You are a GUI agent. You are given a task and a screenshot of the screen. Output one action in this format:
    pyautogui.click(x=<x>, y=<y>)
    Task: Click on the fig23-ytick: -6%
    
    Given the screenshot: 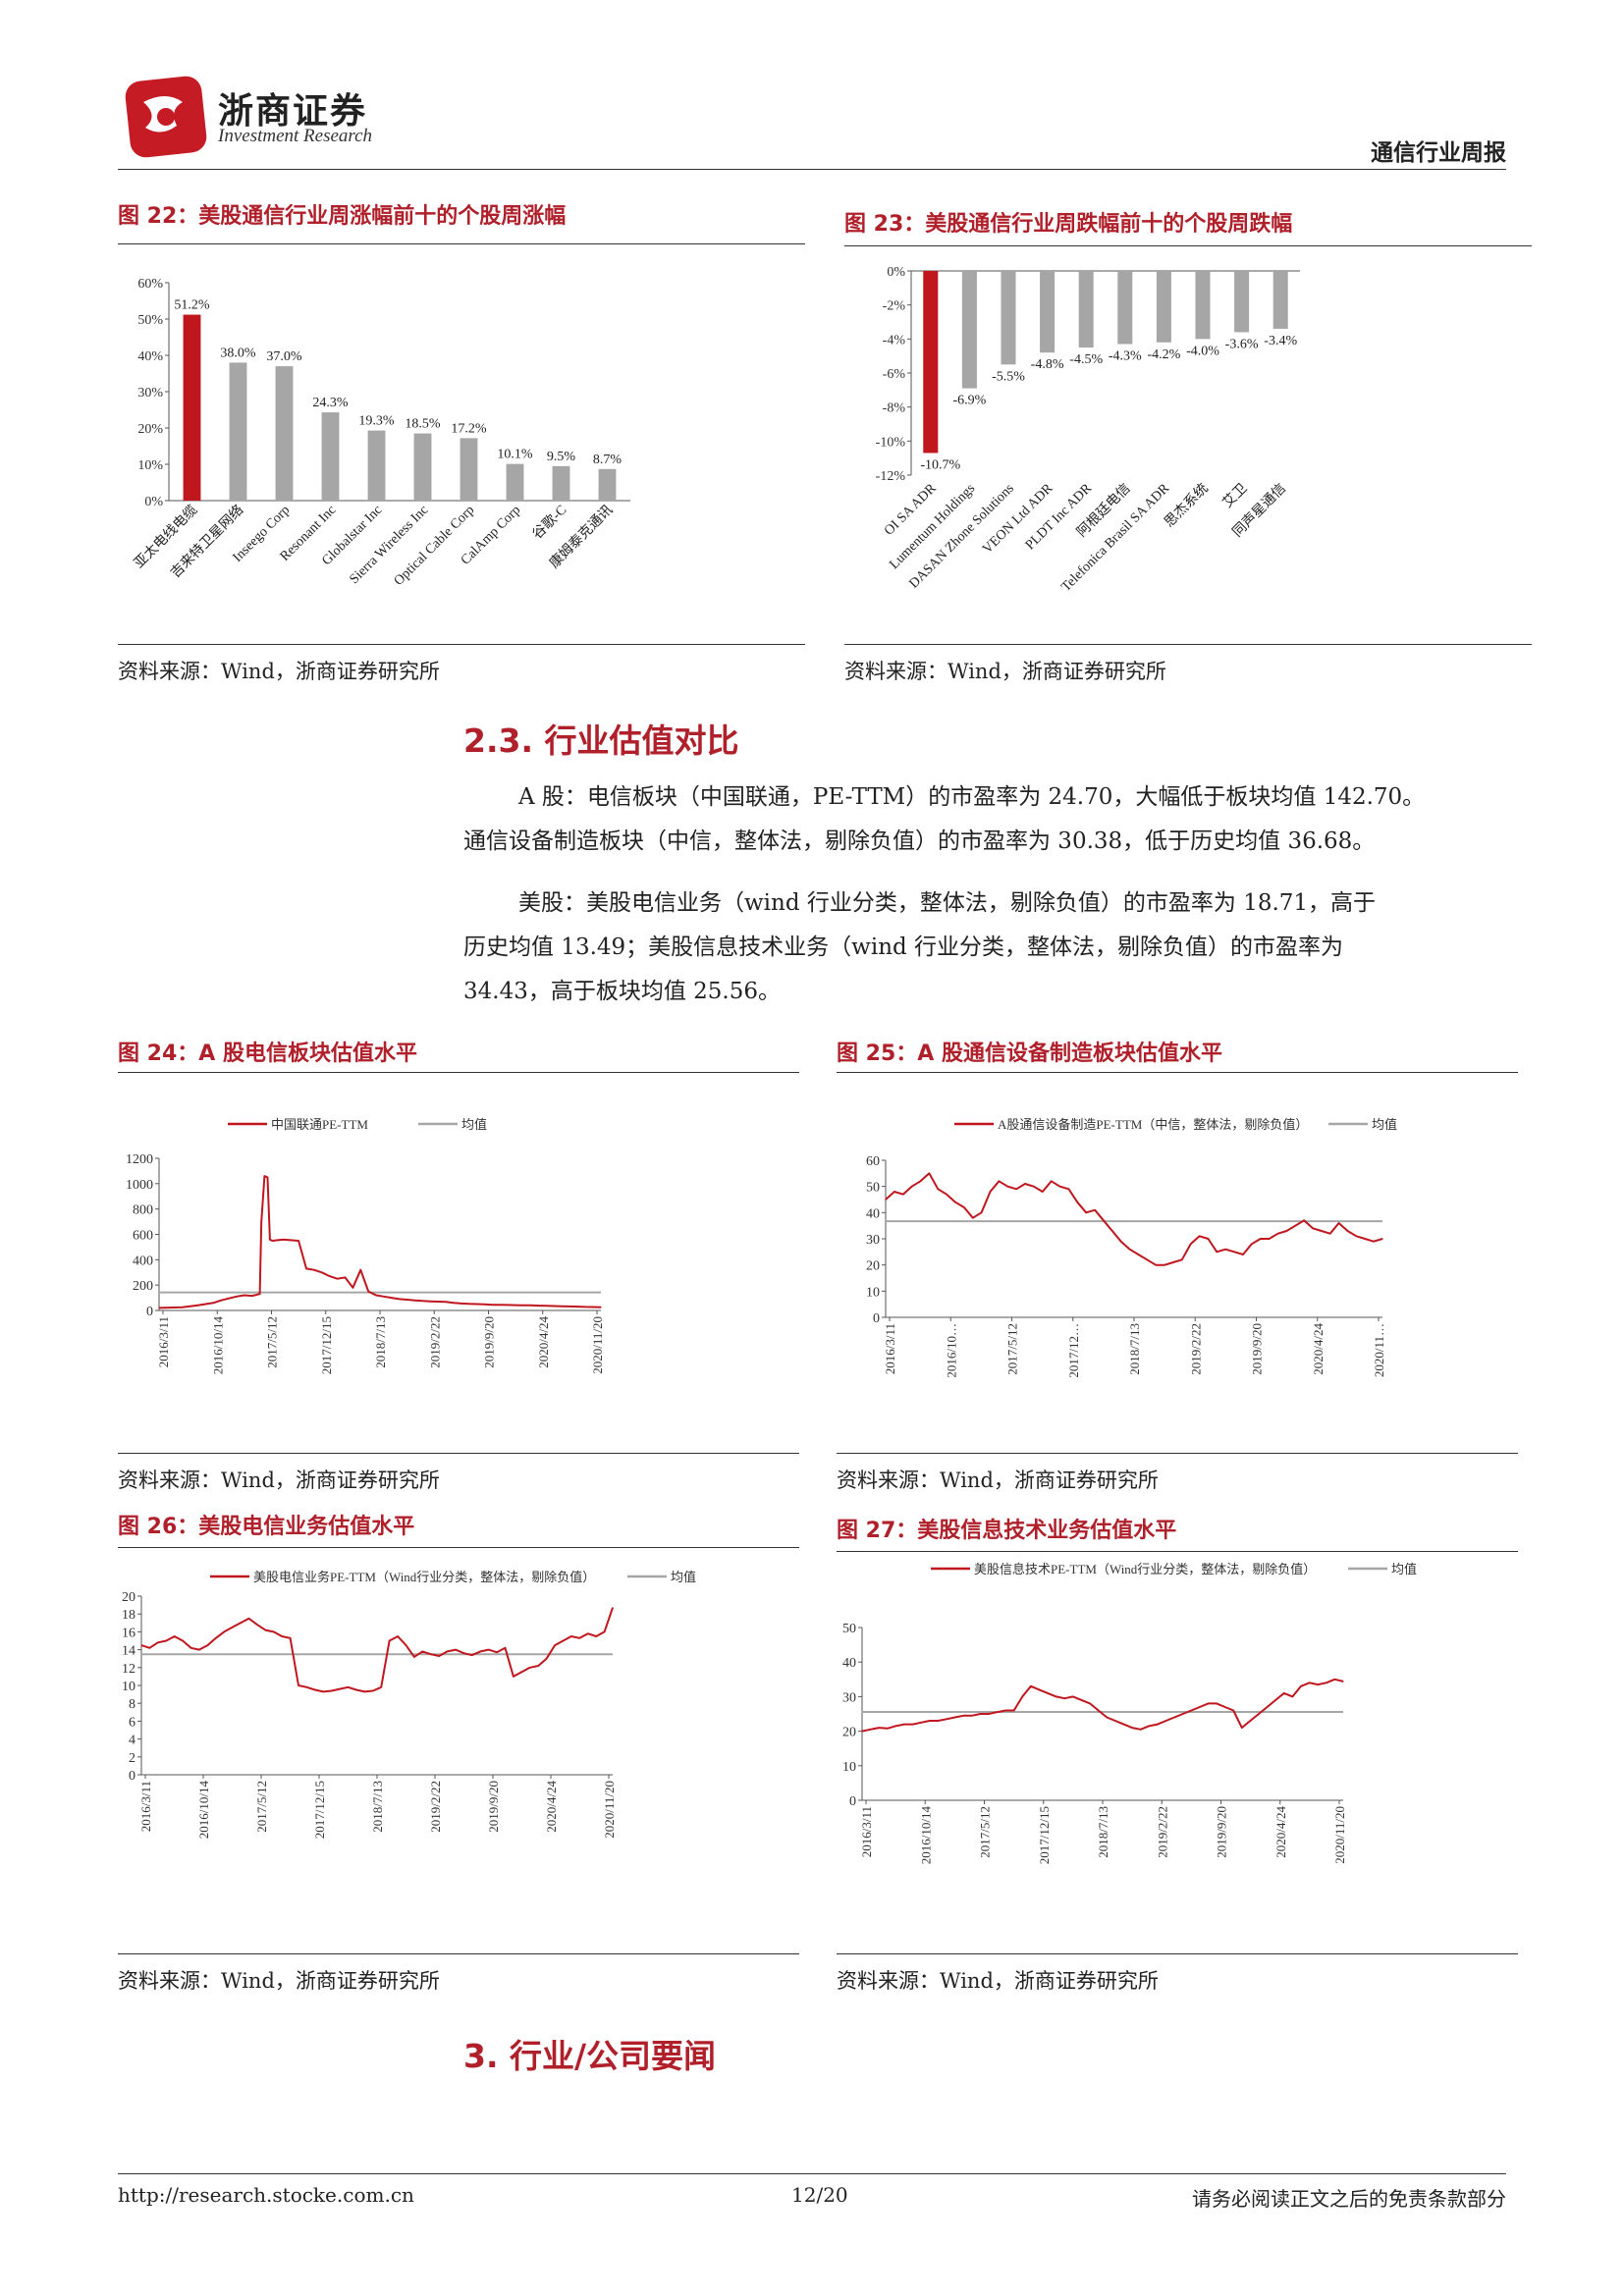 What is the action you would take?
    pyautogui.click(x=894, y=374)
    